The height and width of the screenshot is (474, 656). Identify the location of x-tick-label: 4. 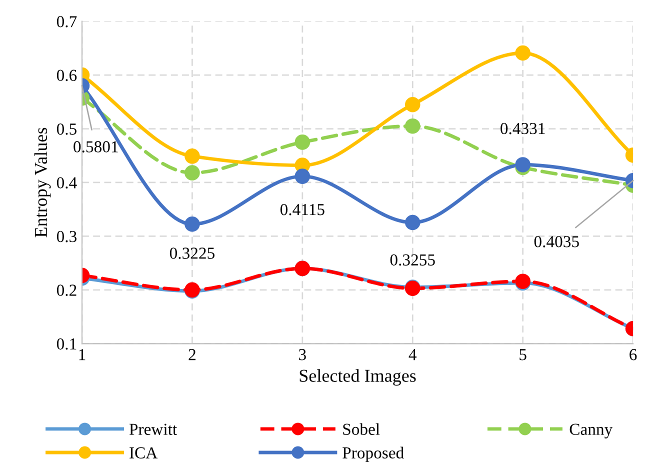
(412, 354).